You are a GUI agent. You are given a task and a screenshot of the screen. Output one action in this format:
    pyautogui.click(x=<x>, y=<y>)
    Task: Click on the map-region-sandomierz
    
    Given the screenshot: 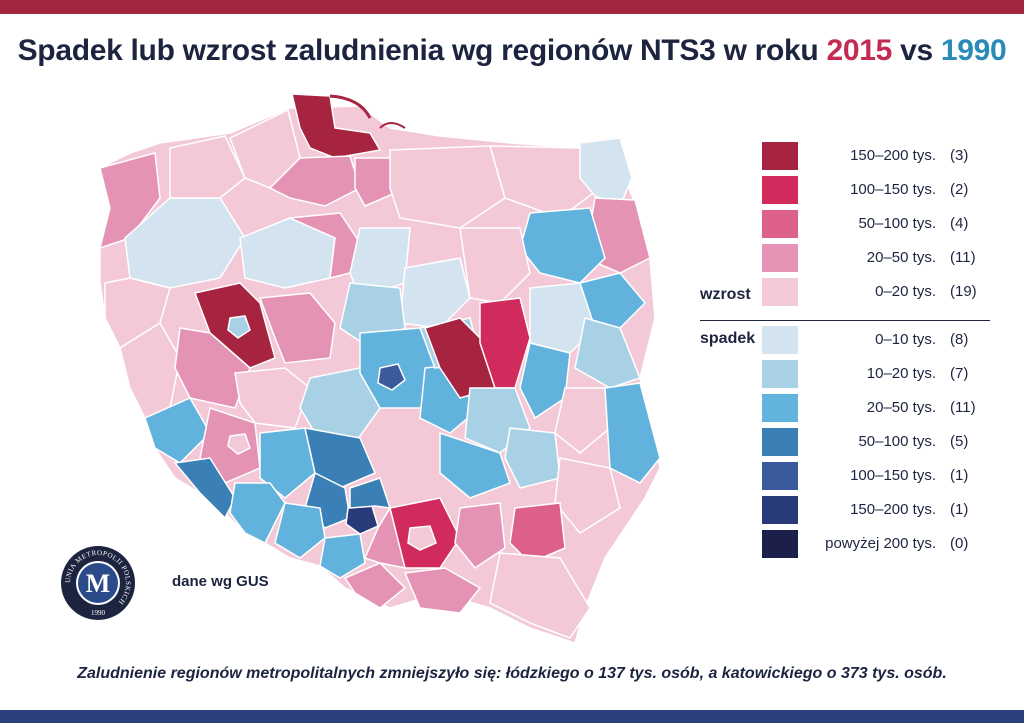 What is the action you would take?
    pyautogui.click(x=532, y=458)
    